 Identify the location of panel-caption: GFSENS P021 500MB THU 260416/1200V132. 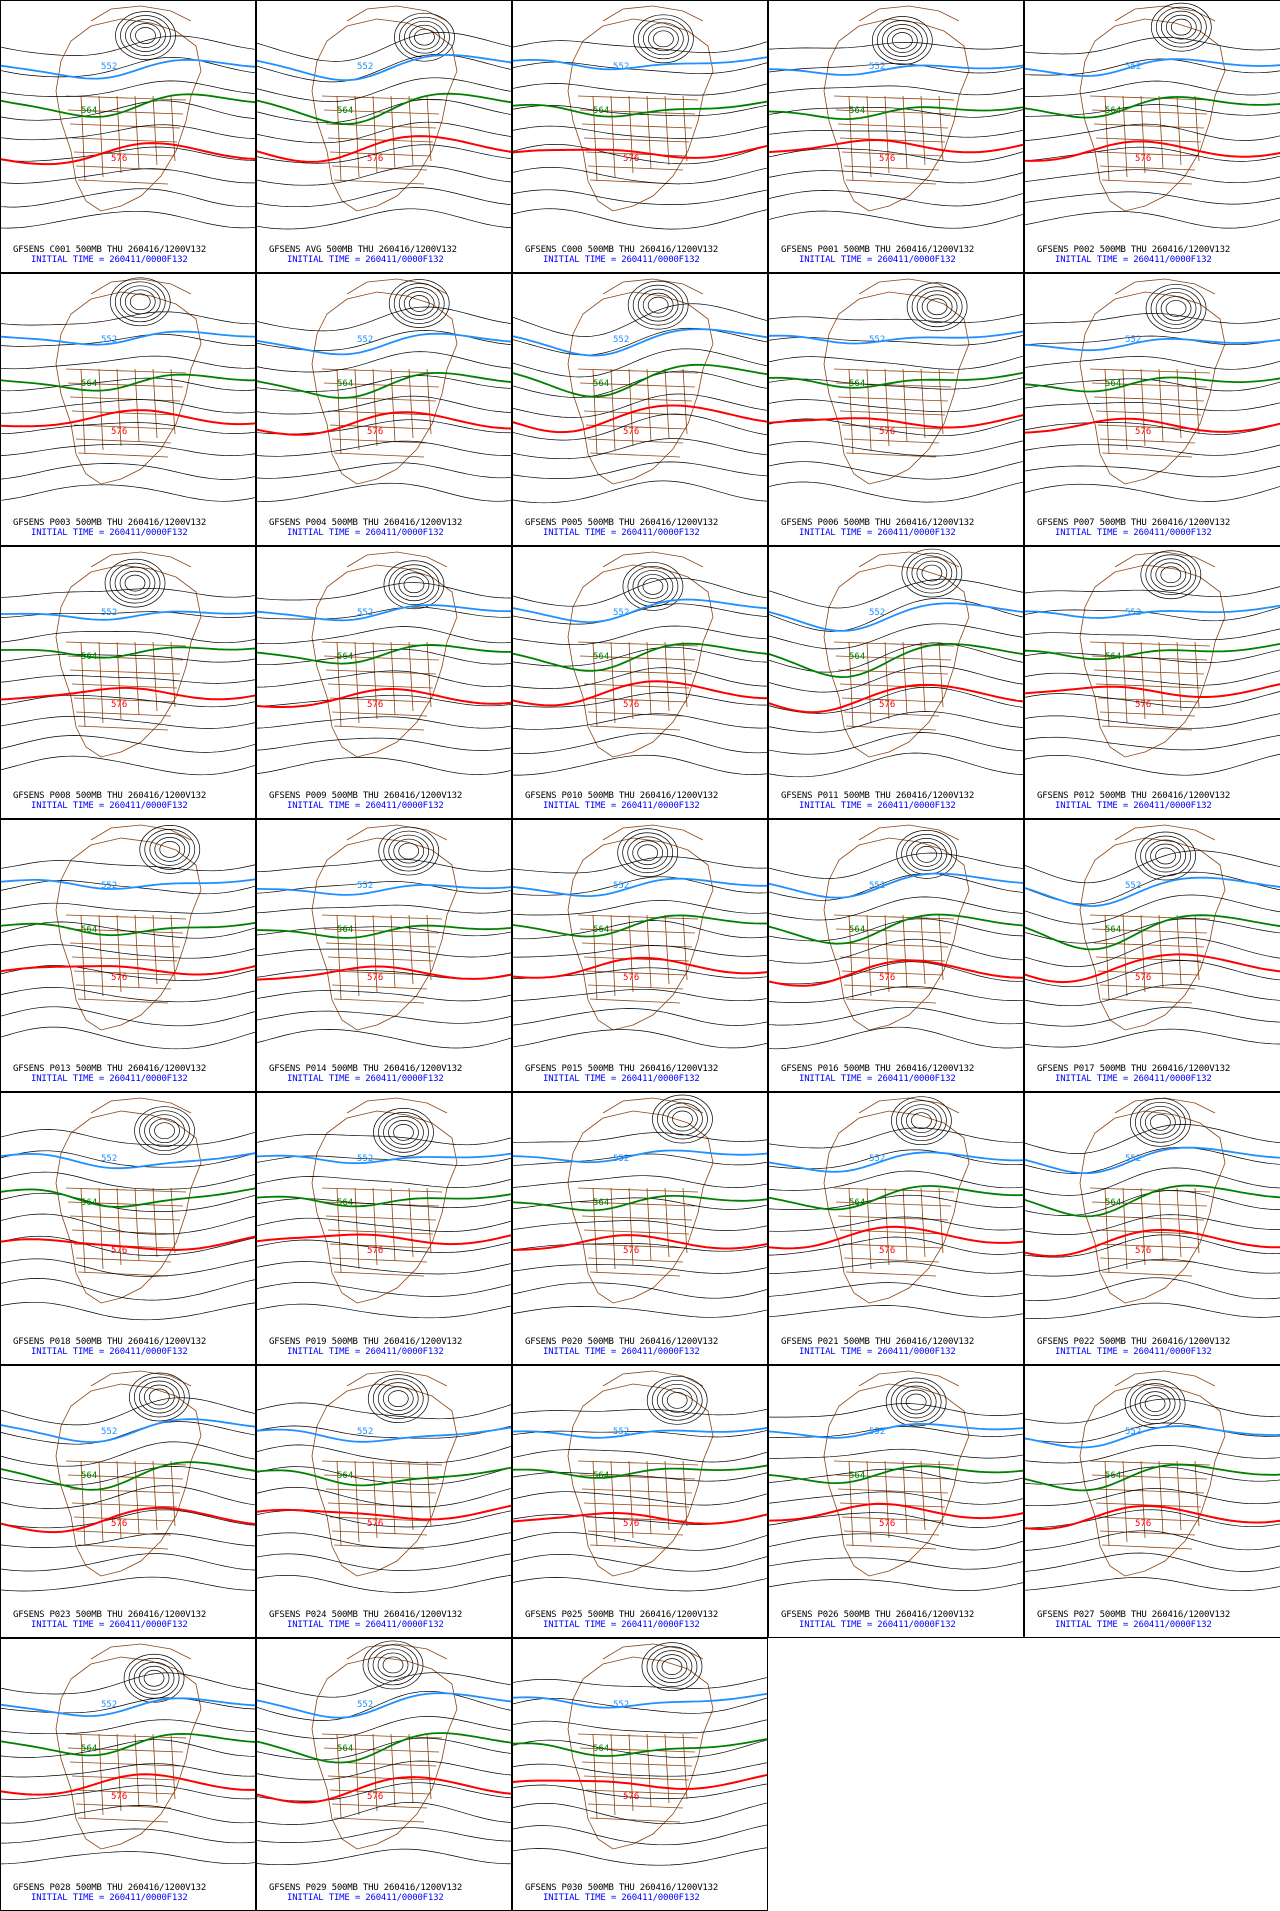
(878, 1342).